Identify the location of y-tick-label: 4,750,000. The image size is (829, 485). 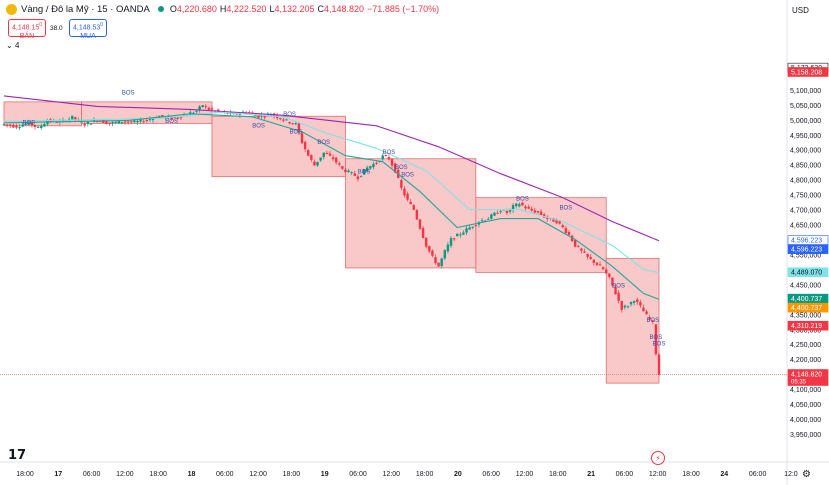
(805, 196).